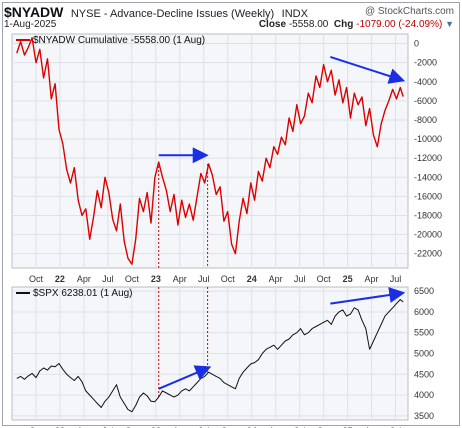 This screenshot has height=428, width=462. What do you see at coordinates (424, 333) in the screenshot?
I see `y-tick-label: 5500` at bounding box center [424, 333].